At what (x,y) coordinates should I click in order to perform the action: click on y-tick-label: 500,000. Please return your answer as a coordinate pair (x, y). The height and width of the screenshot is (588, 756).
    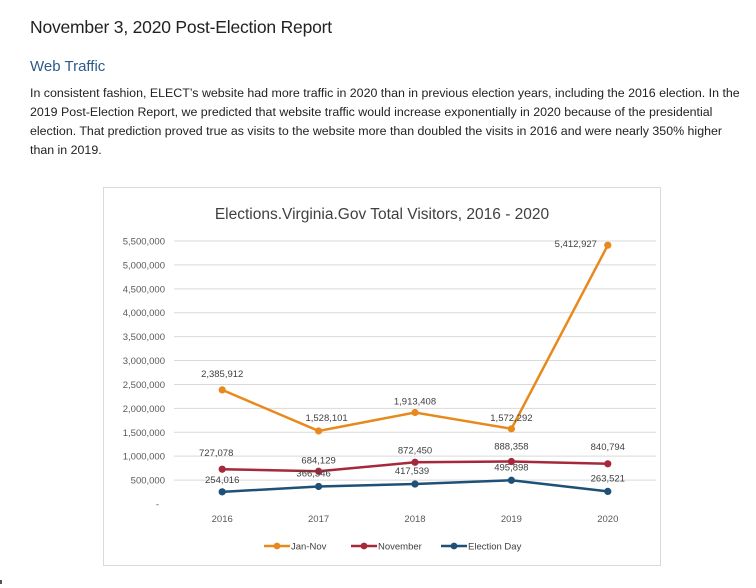
    Looking at the image, I should click on (148, 481).